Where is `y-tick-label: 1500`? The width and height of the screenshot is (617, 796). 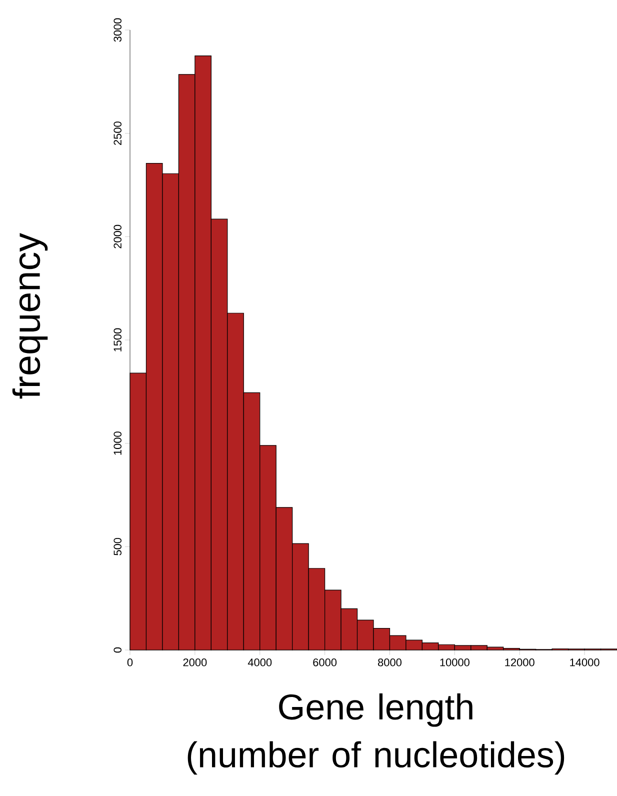 y-tick-label: 1500 is located at coordinates (118, 340).